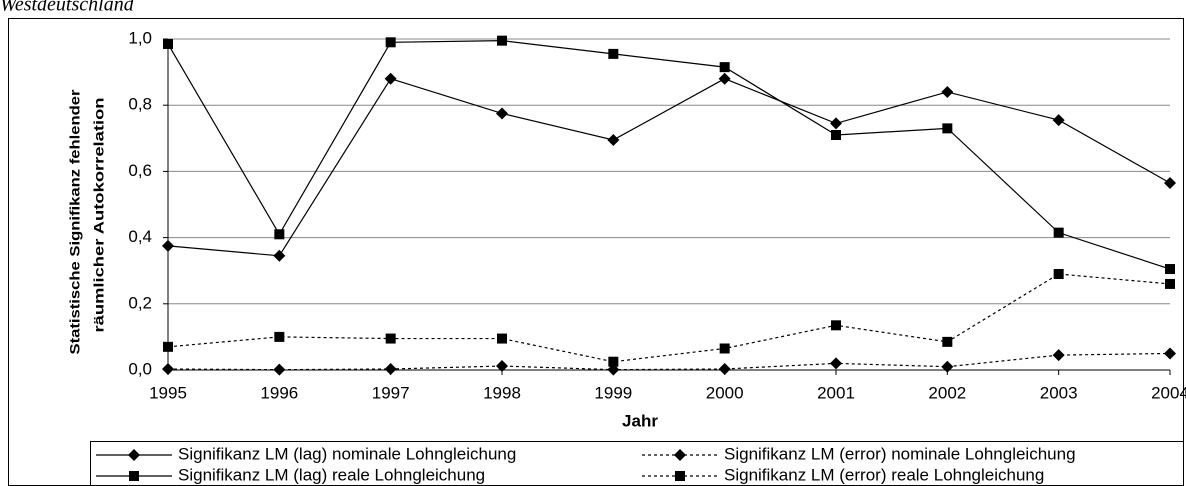  Describe the element at coordinates (140, 104) in the screenshot. I see `y-tick-label: 0,8` at that location.